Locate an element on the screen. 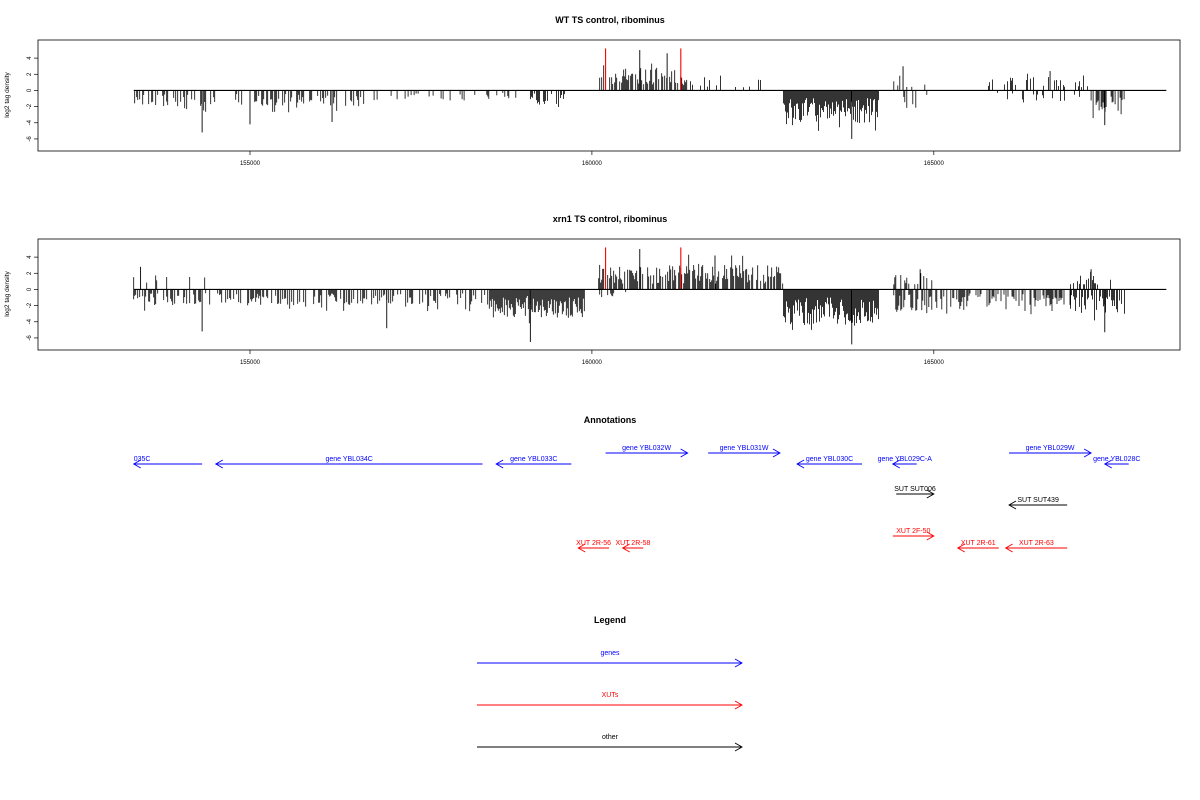  wt-signal-bars is located at coordinates (650, 93).